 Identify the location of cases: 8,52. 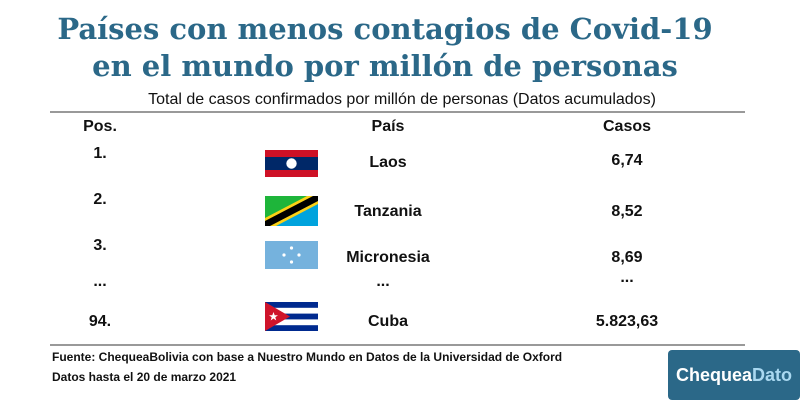
(626, 211).